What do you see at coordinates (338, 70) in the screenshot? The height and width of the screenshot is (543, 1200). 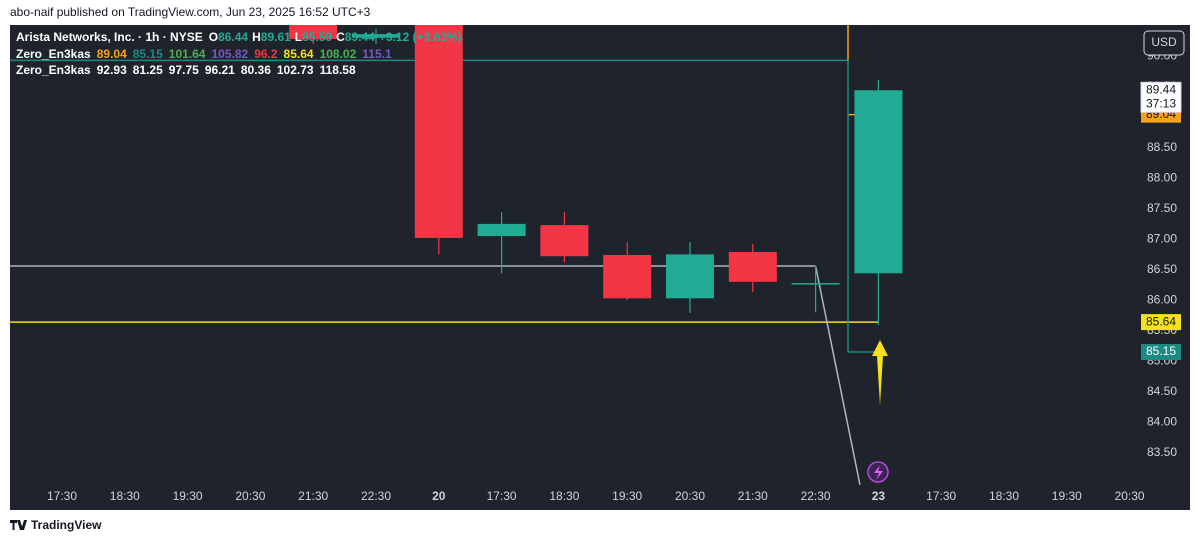 I see `legend-text: 118.58` at bounding box center [338, 70].